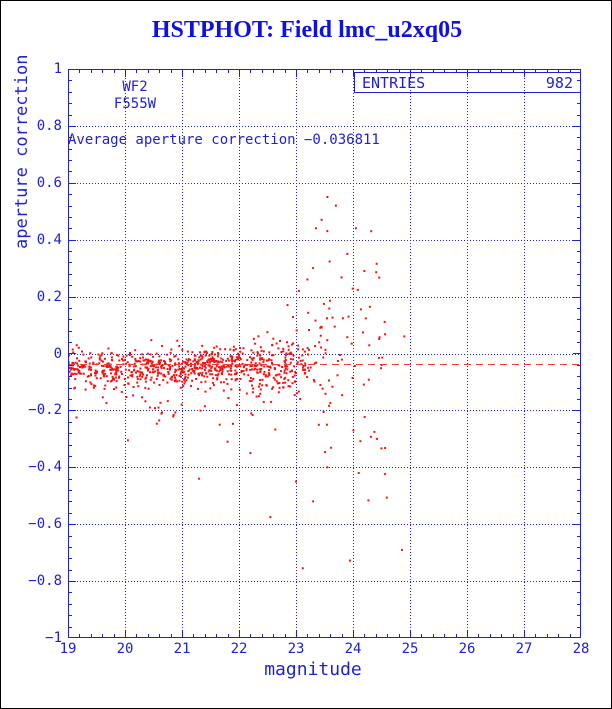 The height and width of the screenshot is (709, 612). What do you see at coordinates (224, 140) in the screenshot?
I see `average-correction-annotation: Average aperture correction −0.036811` at bounding box center [224, 140].